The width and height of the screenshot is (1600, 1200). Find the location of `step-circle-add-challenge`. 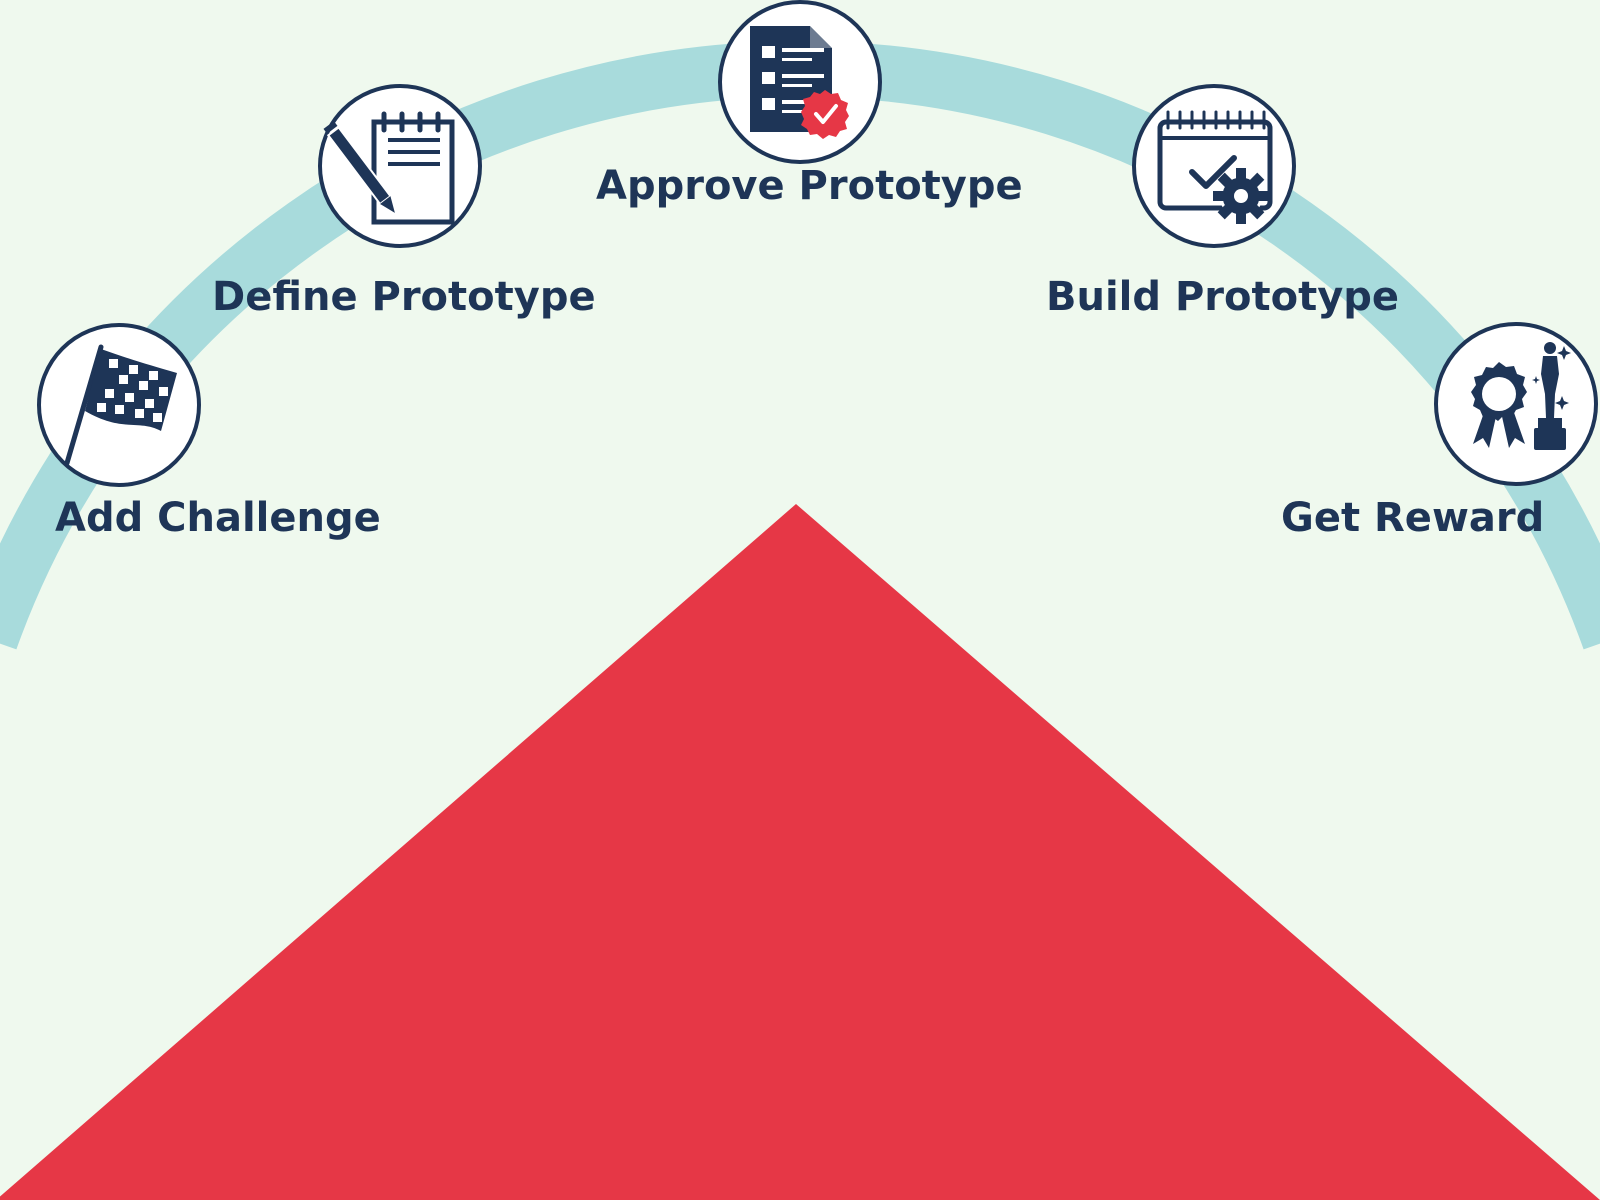

step-circle-add-challenge is located at coordinates (119, 405).